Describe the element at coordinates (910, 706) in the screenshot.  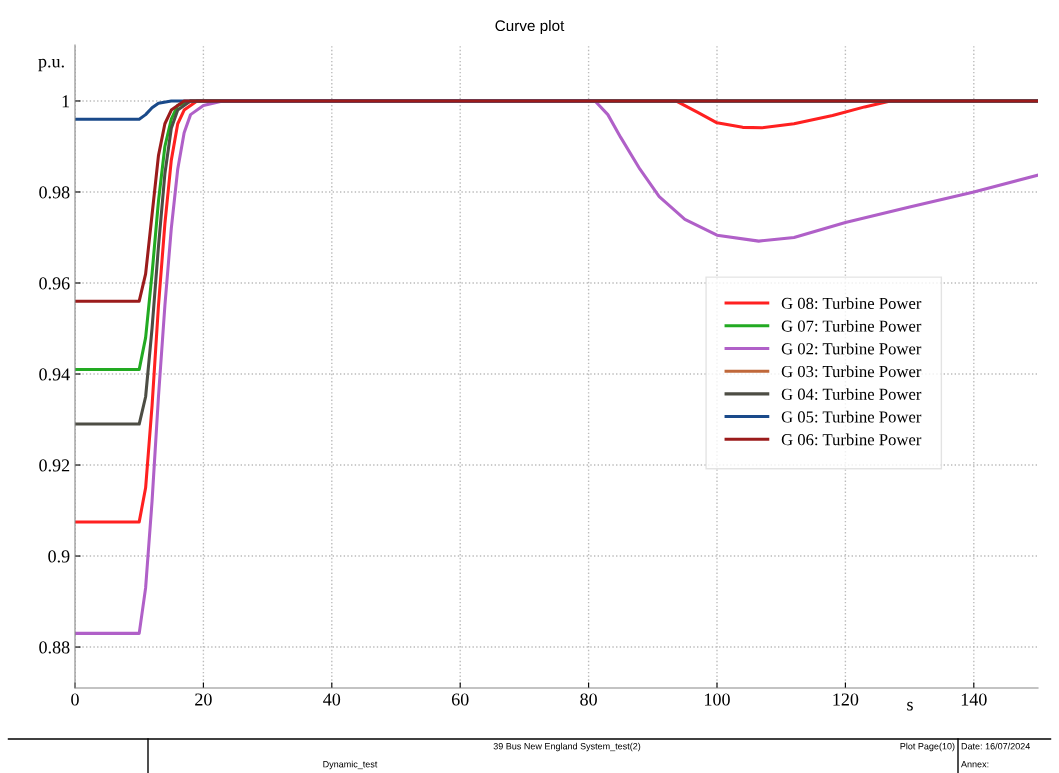
I see `x-axis-title: s` at that location.